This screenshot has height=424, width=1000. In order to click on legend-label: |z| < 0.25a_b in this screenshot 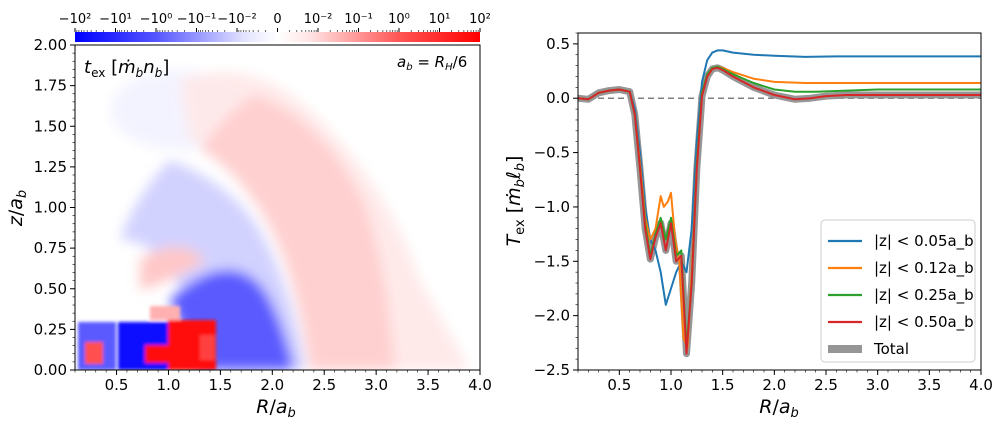, I will do `click(924, 295)`.